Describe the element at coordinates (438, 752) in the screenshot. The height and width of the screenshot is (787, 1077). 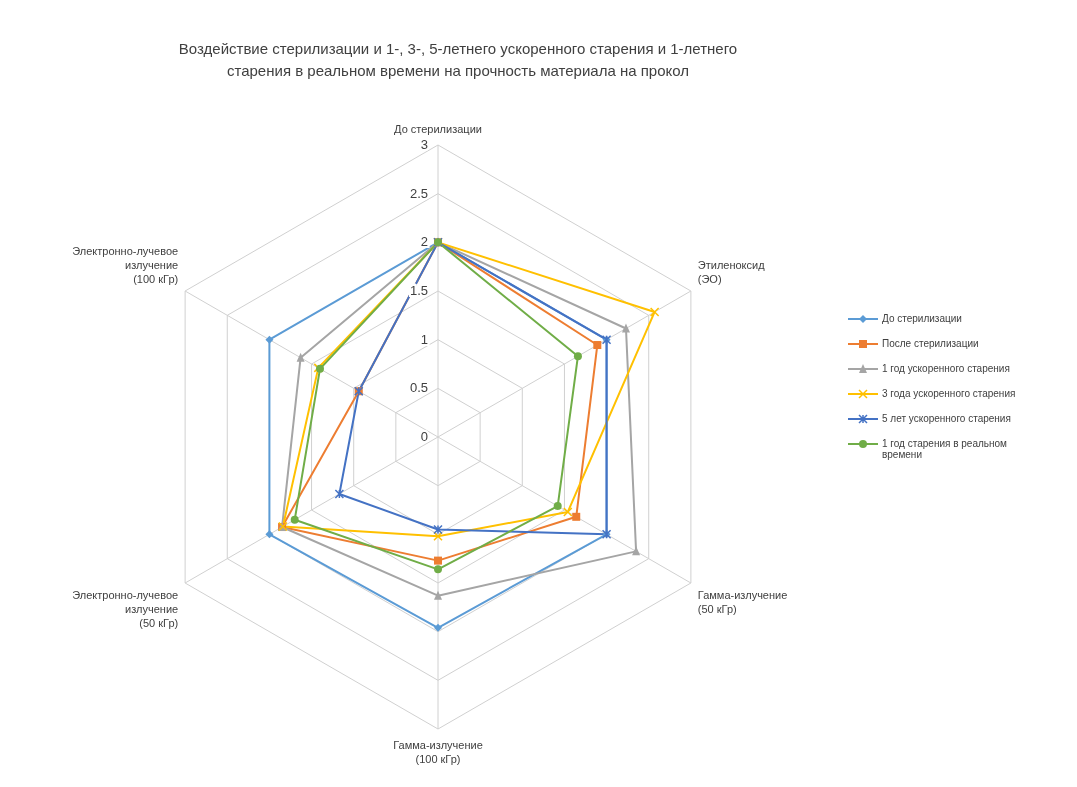
I see `spoke-label: Гамма-излучение (100 кГр)` at that location.